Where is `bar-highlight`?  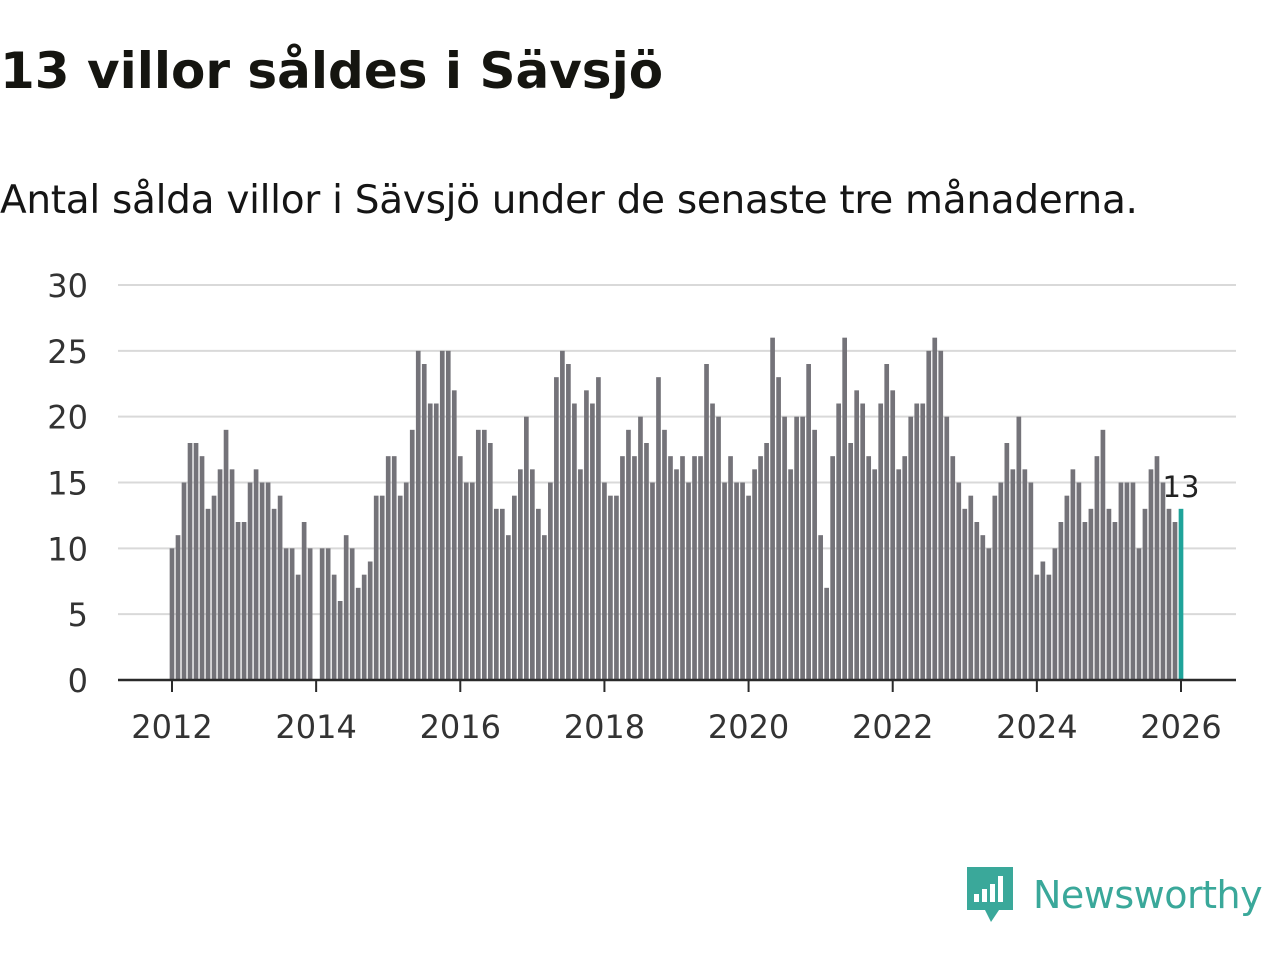
bar-highlight is located at coordinates (1181, 594).